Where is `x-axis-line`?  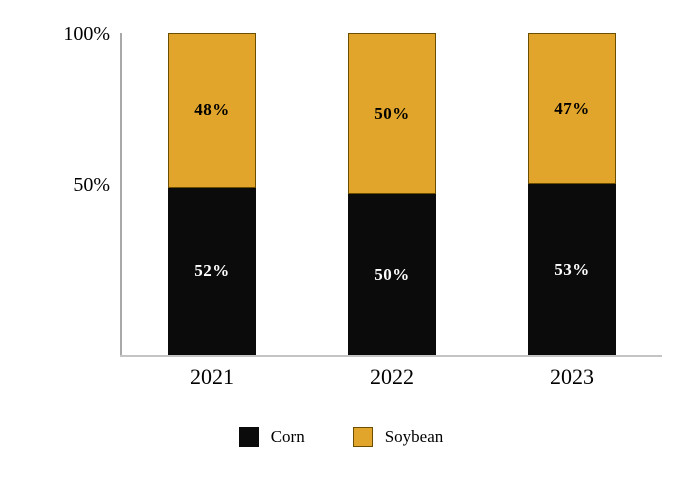
x-axis-line is located at coordinates (391, 356).